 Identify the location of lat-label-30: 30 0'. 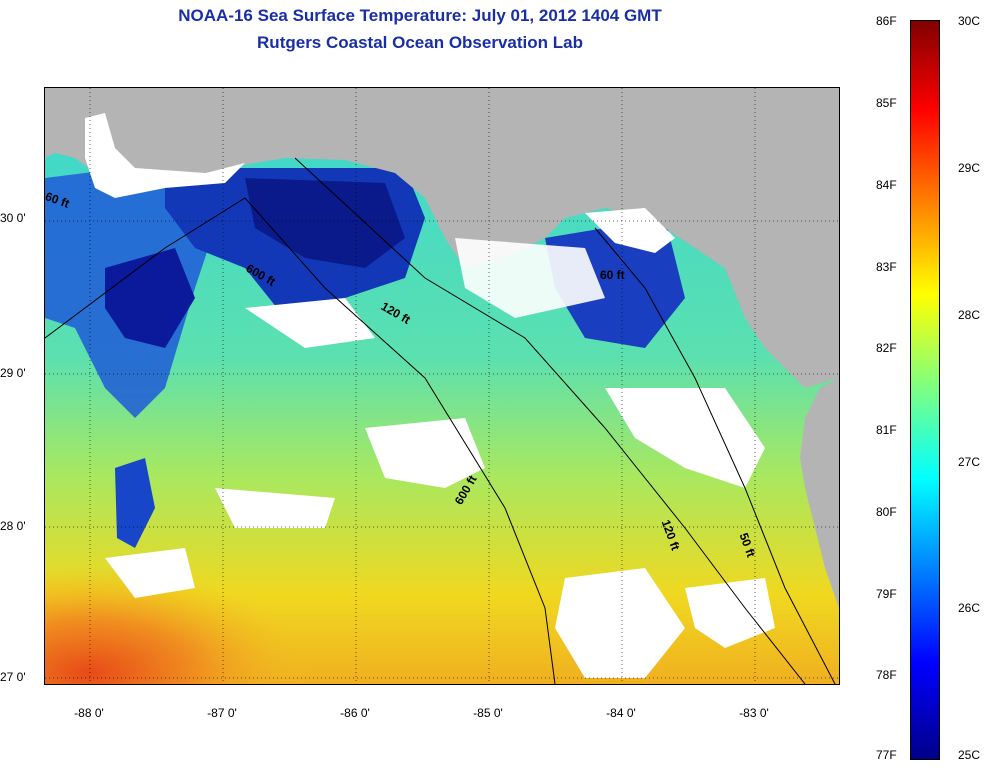
(13, 218).